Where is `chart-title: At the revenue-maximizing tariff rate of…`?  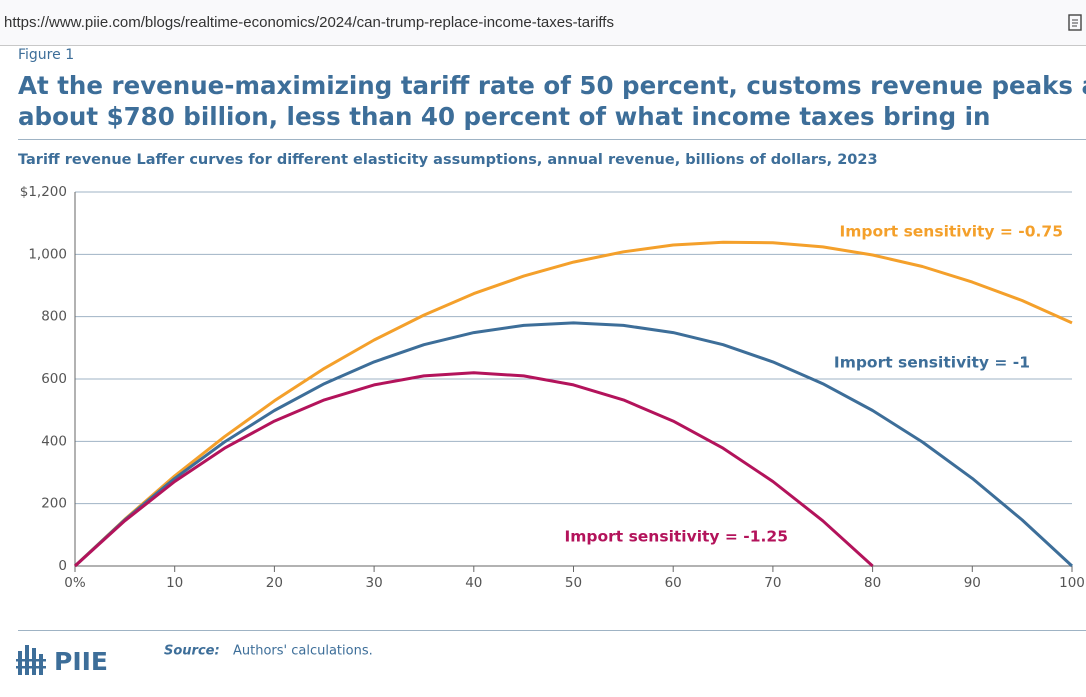 chart-title: At the revenue-maximizing tariff rate of… is located at coordinates (552, 85).